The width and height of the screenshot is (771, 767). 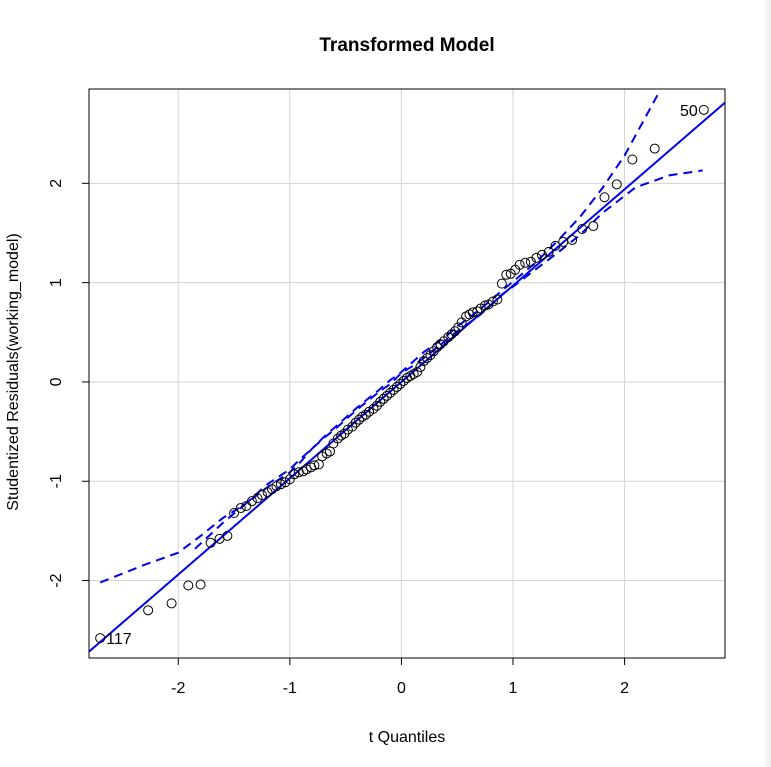 What do you see at coordinates (689, 111) in the screenshot?
I see `point-label: 50` at bounding box center [689, 111].